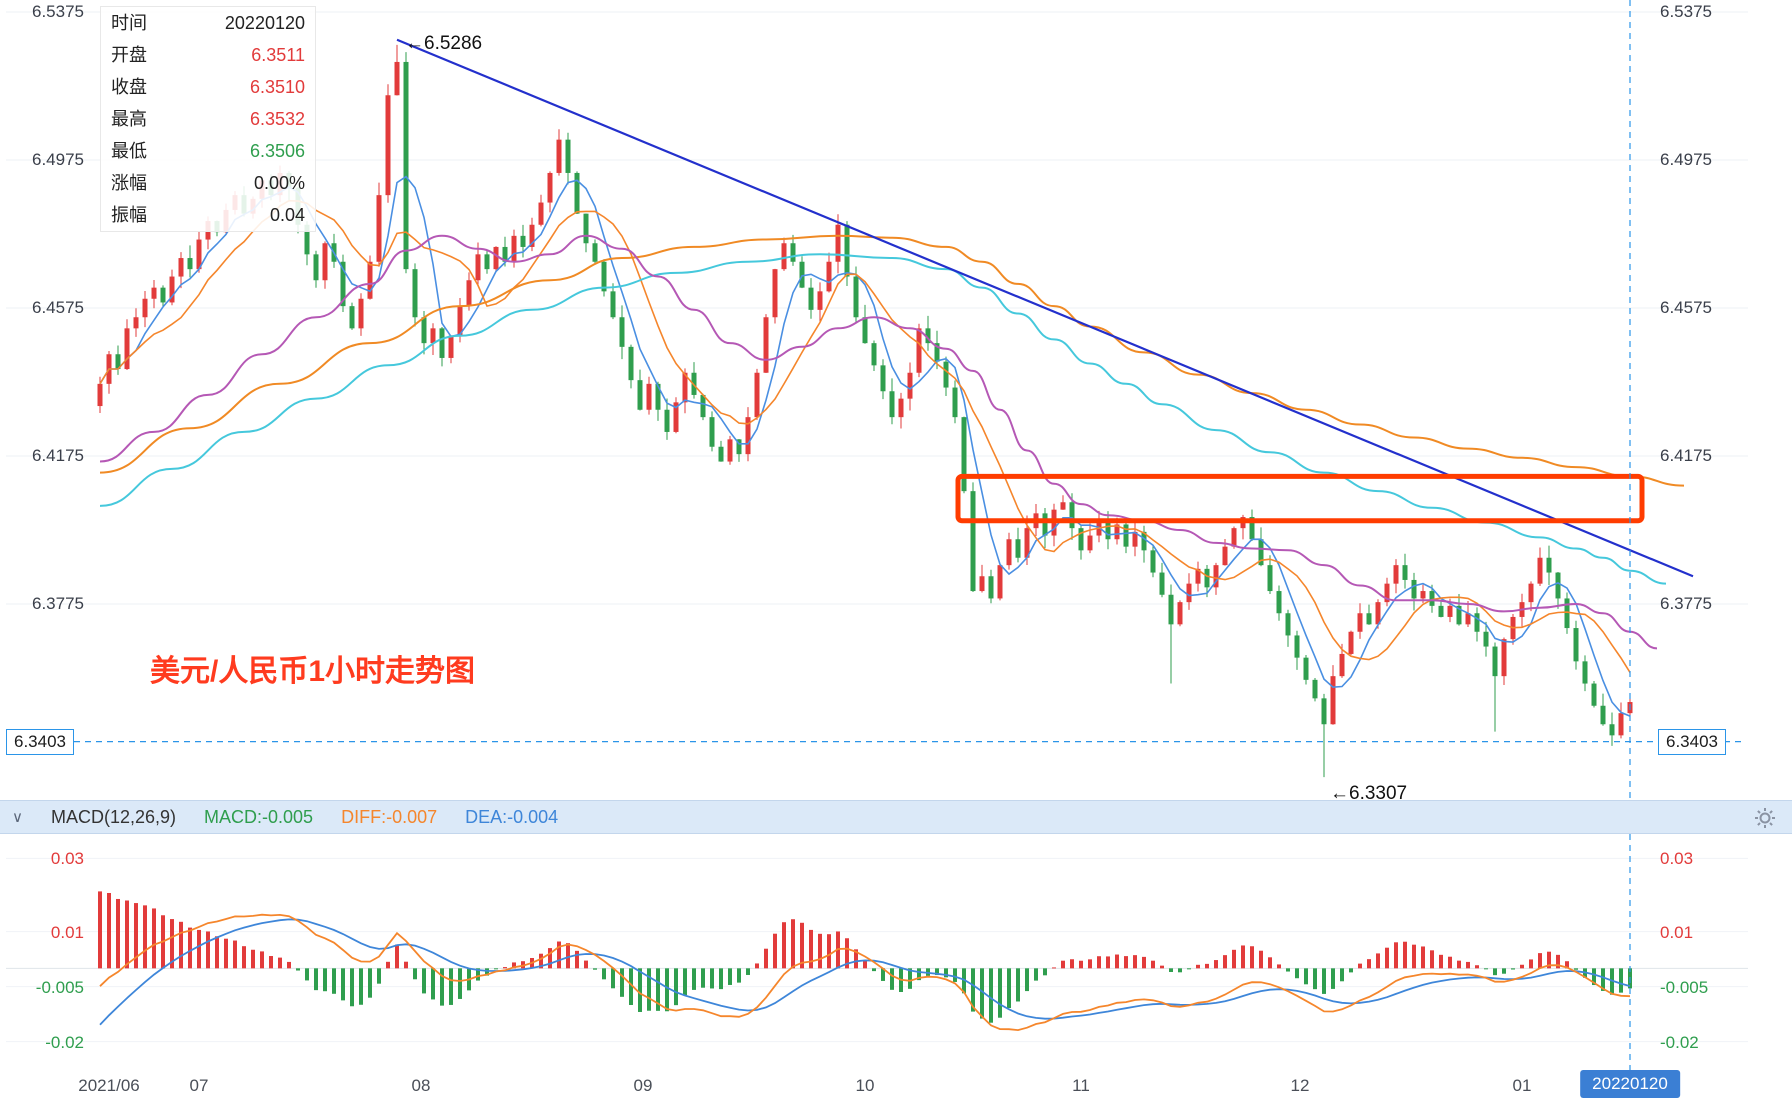  What do you see at coordinates (444, 43) in the screenshot?
I see `high-annotation: ←6.5286` at bounding box center [444, 43].